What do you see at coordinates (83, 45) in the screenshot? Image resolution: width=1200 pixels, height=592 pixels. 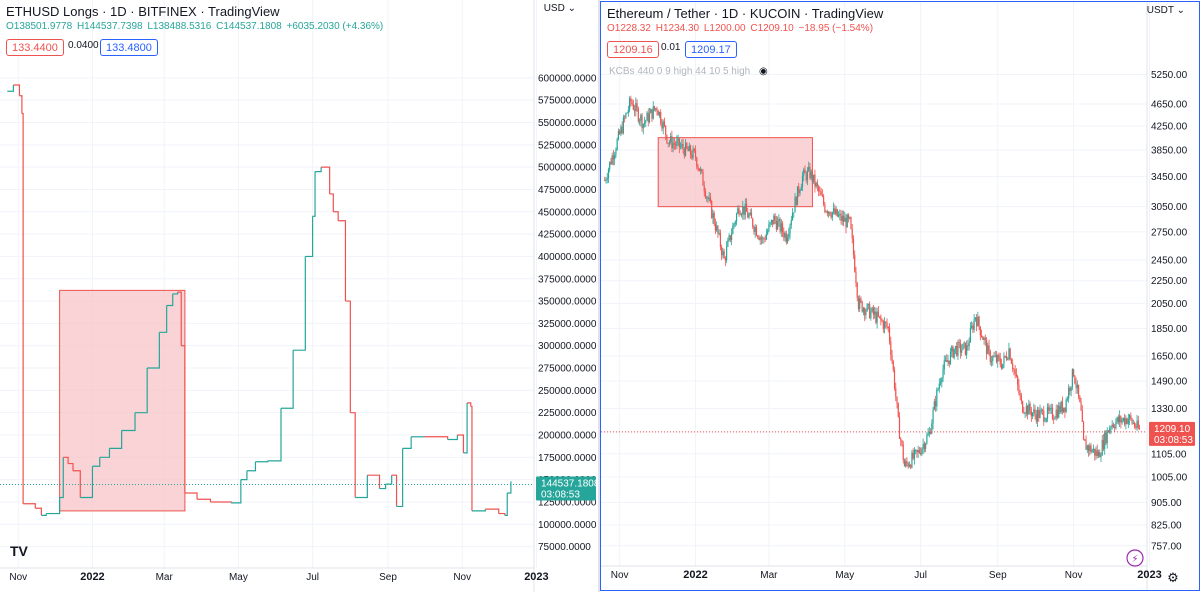 I see `left-spread-value: 0.0400` at bounding box center [83, 45].